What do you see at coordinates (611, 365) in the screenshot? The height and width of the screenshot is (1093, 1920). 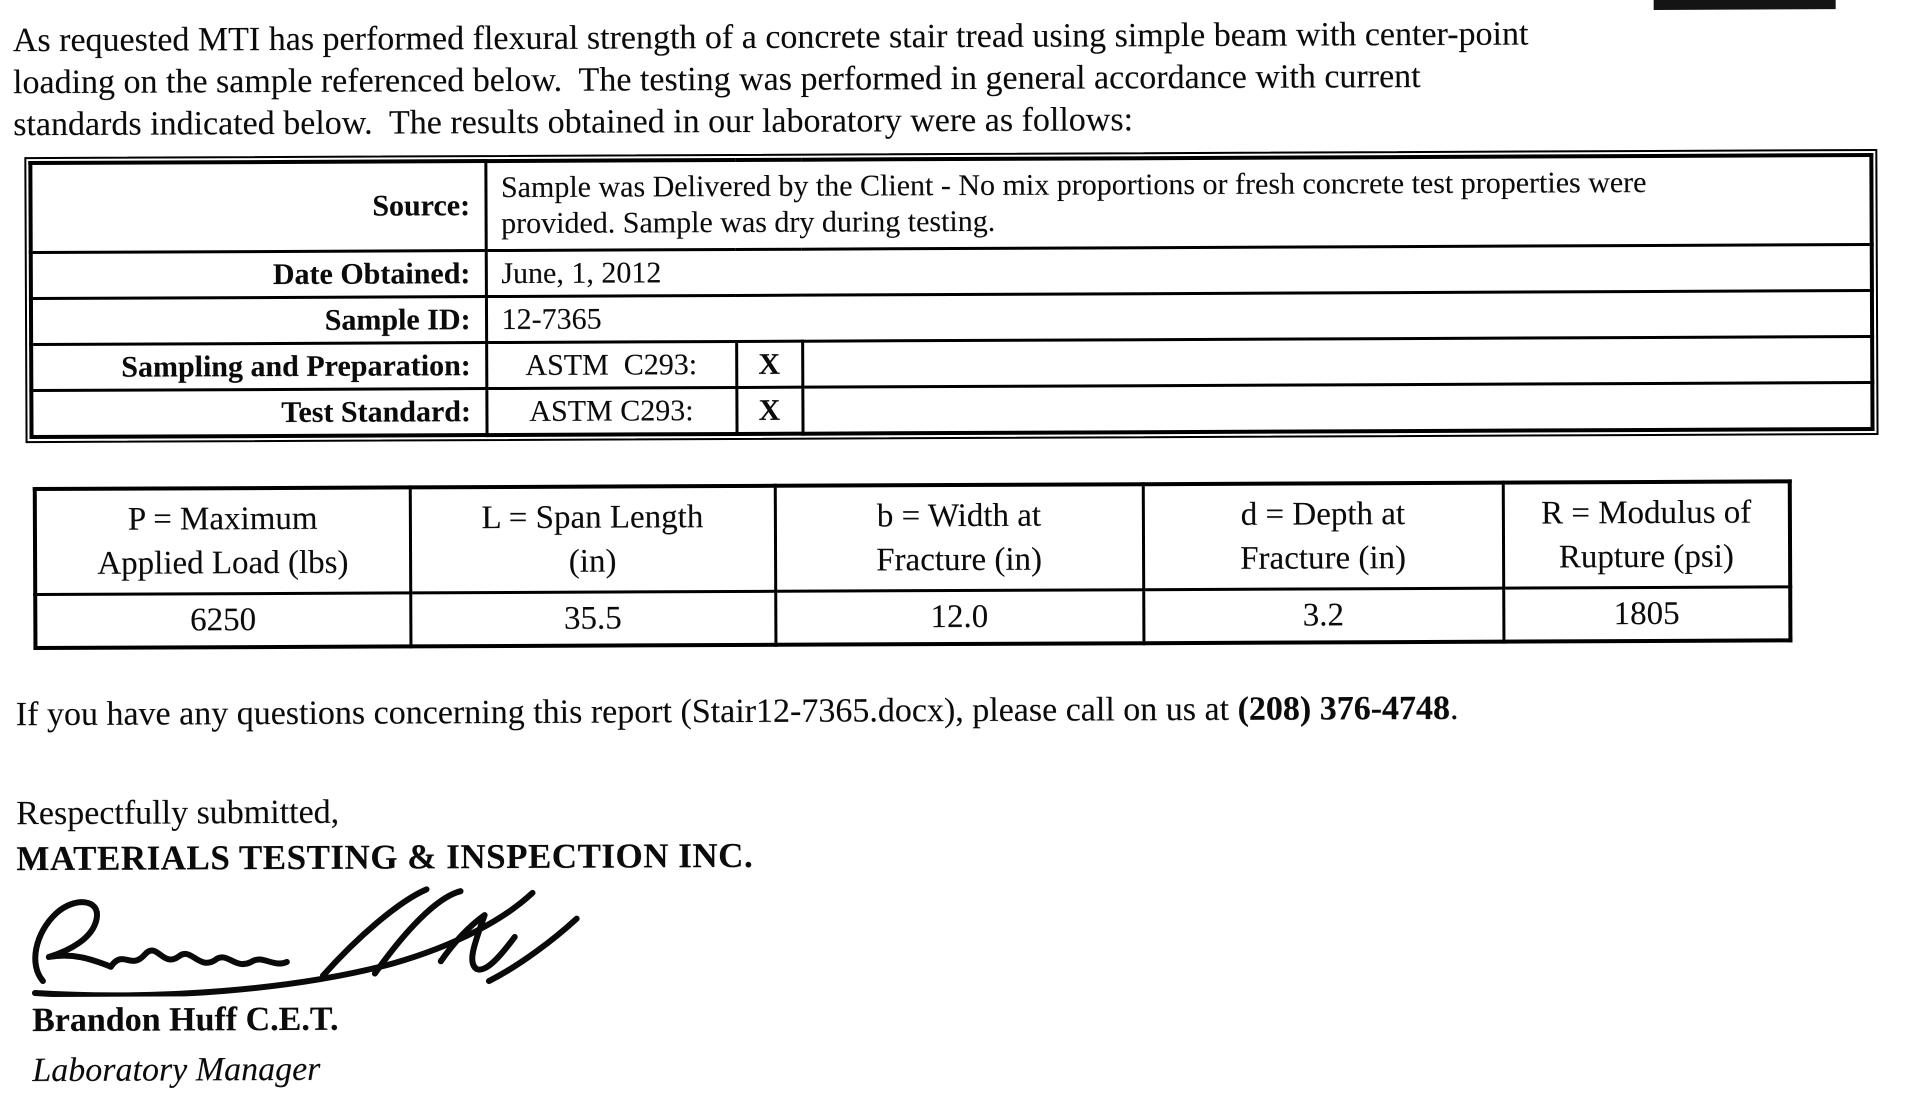 I see `sampling-standard-value: ASTM C293:` at bounding box center [611, 365].